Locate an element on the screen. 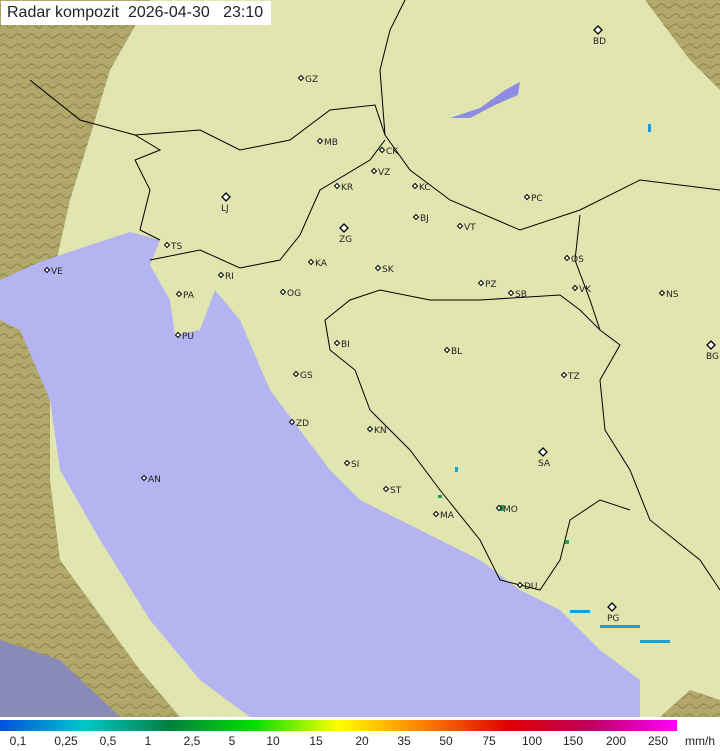  city-ka: KA is located at coordinates (317, 263).